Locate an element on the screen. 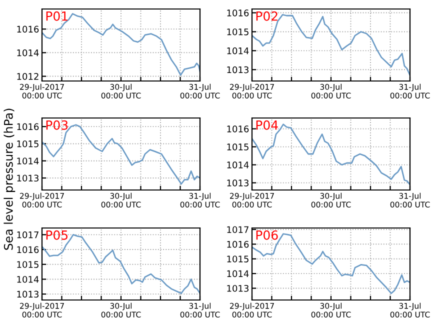  chart-title: P03 is located at coordinates (57, 125).